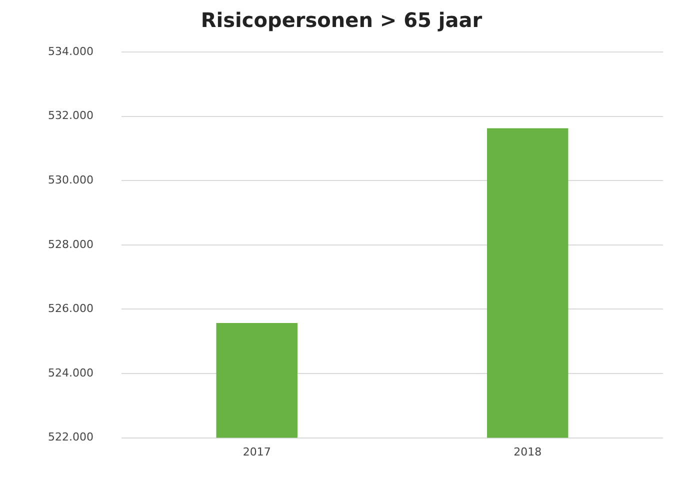  I want to click on y-tick-label: 522.000, so click(71, 437).